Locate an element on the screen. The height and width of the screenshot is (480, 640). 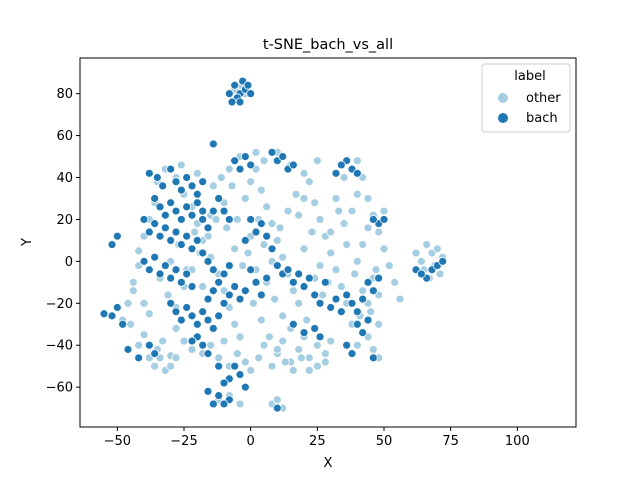
y-axis-label: Y is located at coordinates (27, 242).